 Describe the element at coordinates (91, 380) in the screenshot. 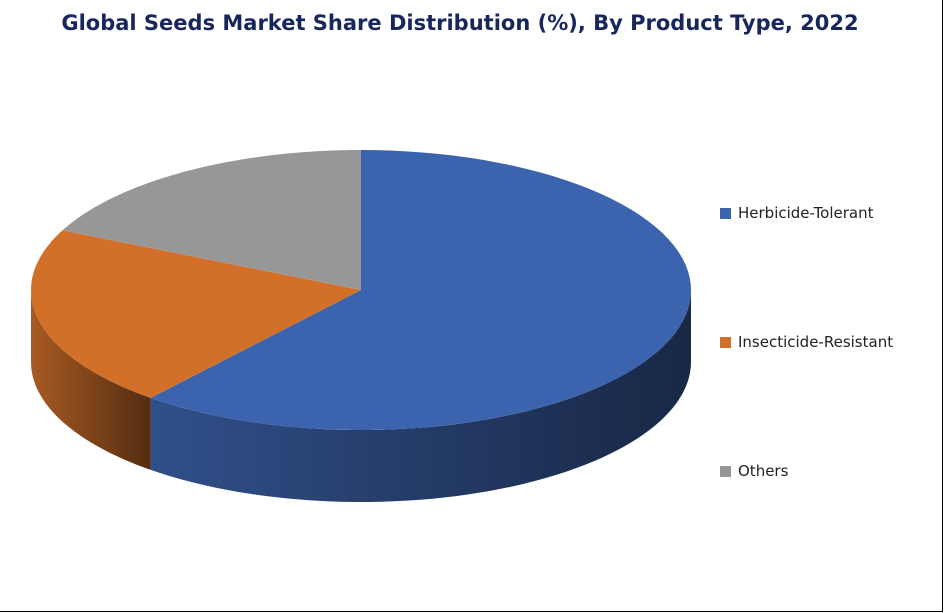

I see `pie-side-insecticide-resistant` at that location.